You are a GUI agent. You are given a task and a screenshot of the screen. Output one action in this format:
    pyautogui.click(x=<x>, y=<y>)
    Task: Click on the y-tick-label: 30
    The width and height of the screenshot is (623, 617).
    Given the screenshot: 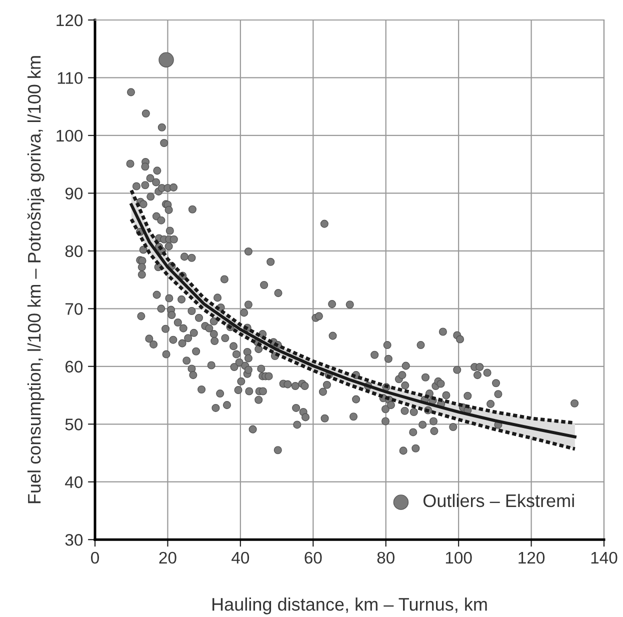 What is the action you would take?
    pyautogui.click(x=74, y=540)
    